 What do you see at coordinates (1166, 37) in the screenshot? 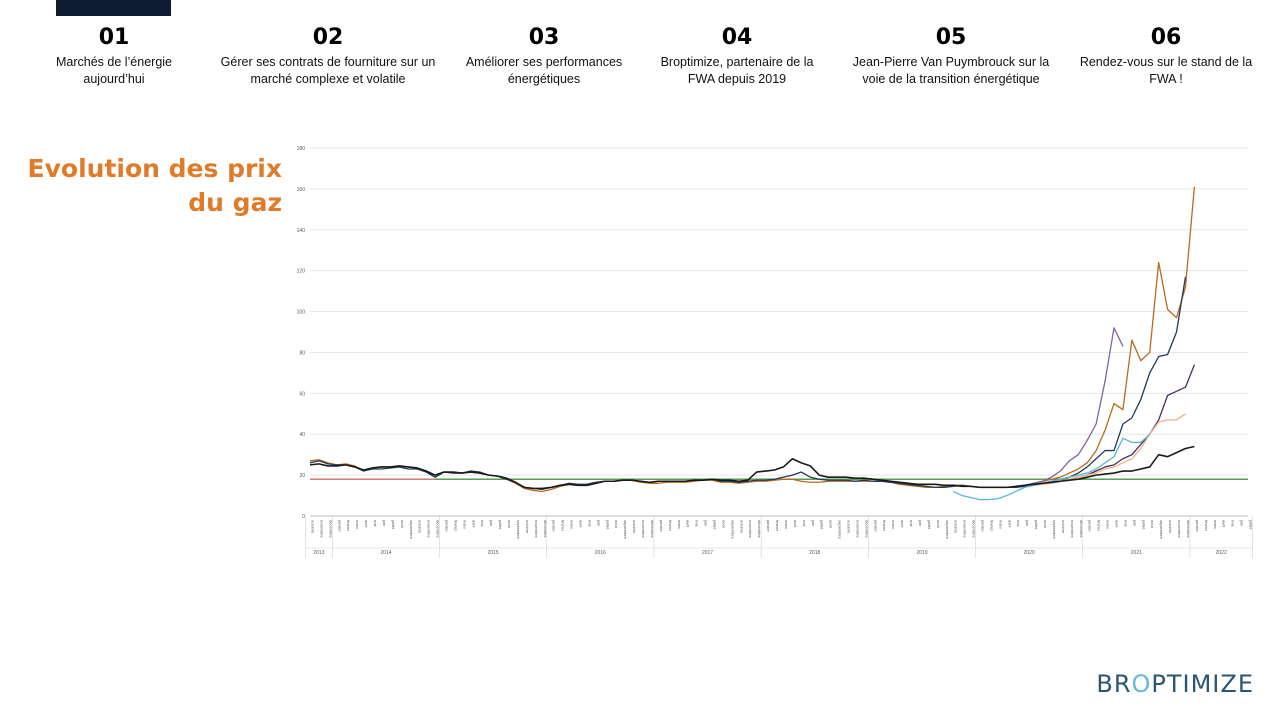
I see `nav-number: 06` at bounding box center [1166, 37].